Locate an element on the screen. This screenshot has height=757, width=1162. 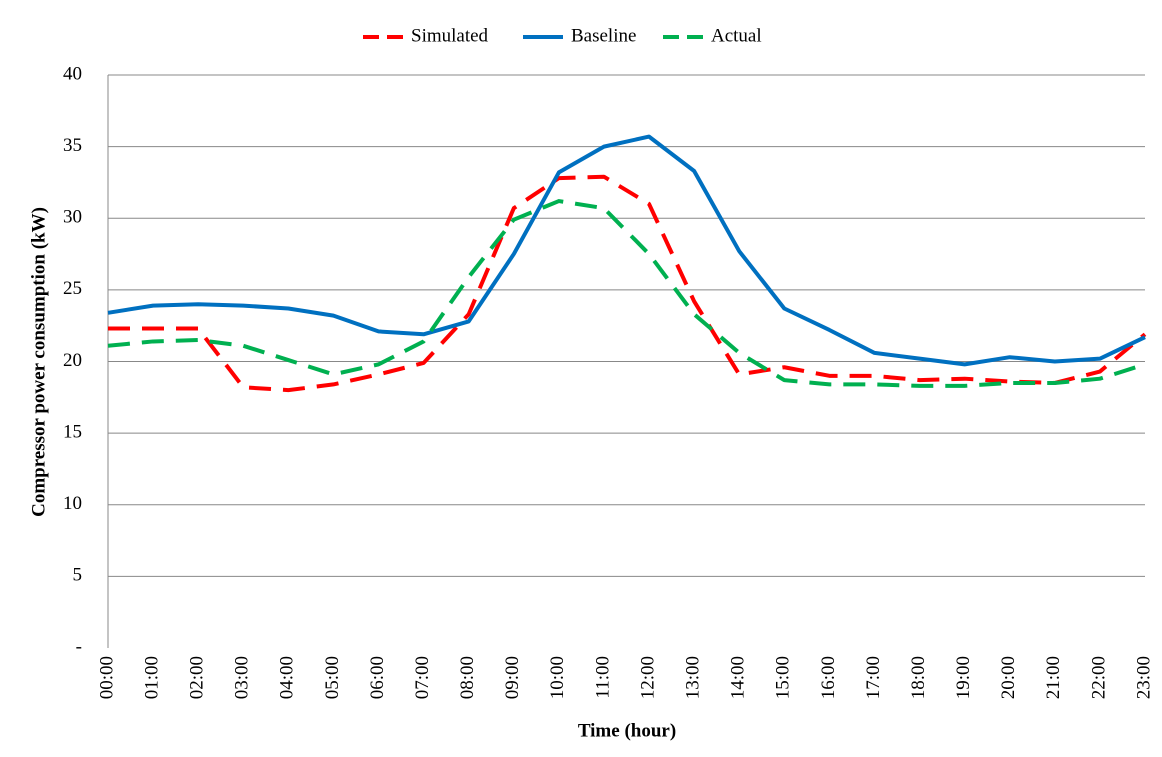
x-tick-label: 01:00 is located at coordinates (151, 677).